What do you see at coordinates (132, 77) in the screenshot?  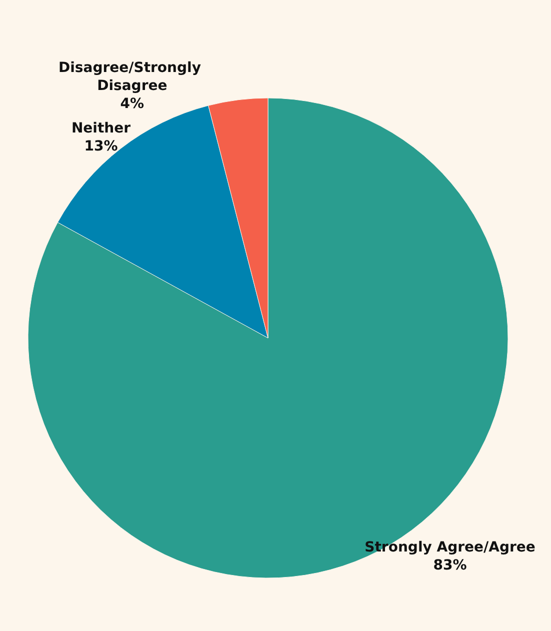 I see `slice-label: Disagree/Strongly Disagree` at bounding box center [132, 77].